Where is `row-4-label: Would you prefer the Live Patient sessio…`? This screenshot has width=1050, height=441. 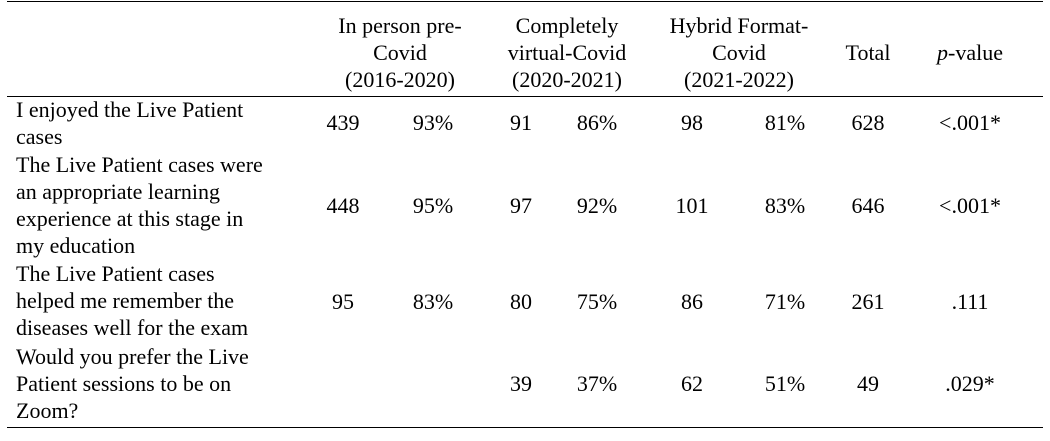
row-4-label: Would you prefer the Live Patient sessio… is located at coordinates (132, 383).